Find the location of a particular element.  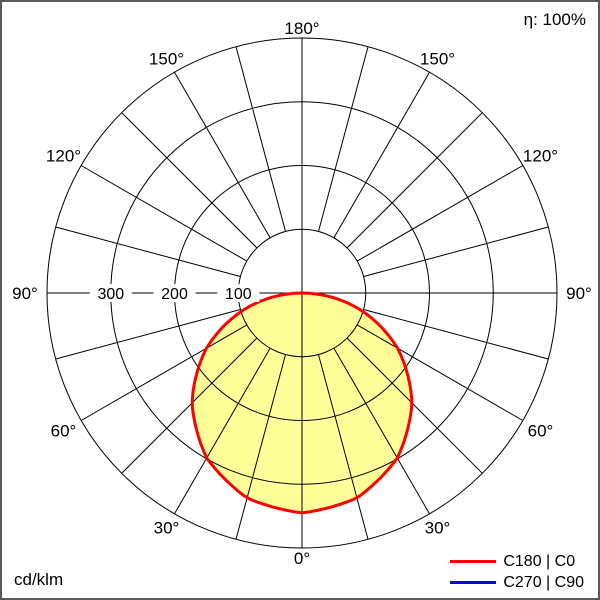

radial-tick-label: 100 is located at coordinates (238, 294).